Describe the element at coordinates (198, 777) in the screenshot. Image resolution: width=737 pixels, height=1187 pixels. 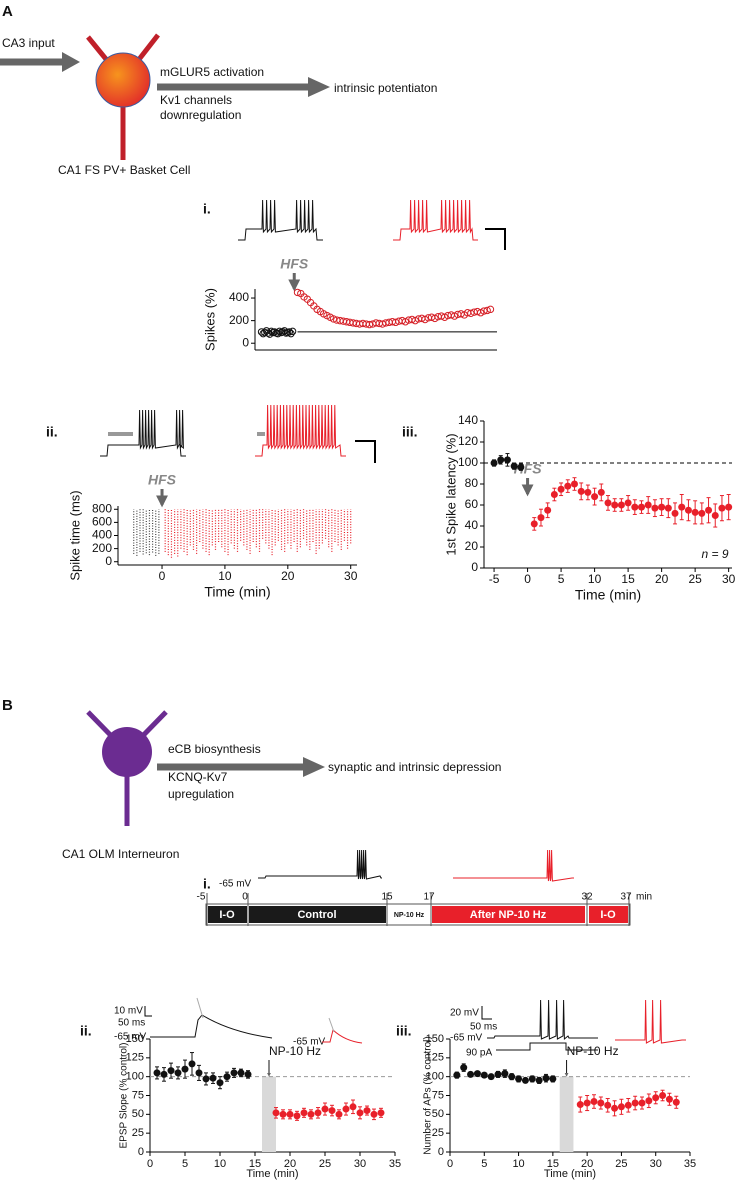
I see `mechanism-text: KCNQ-Kv7` at that location.